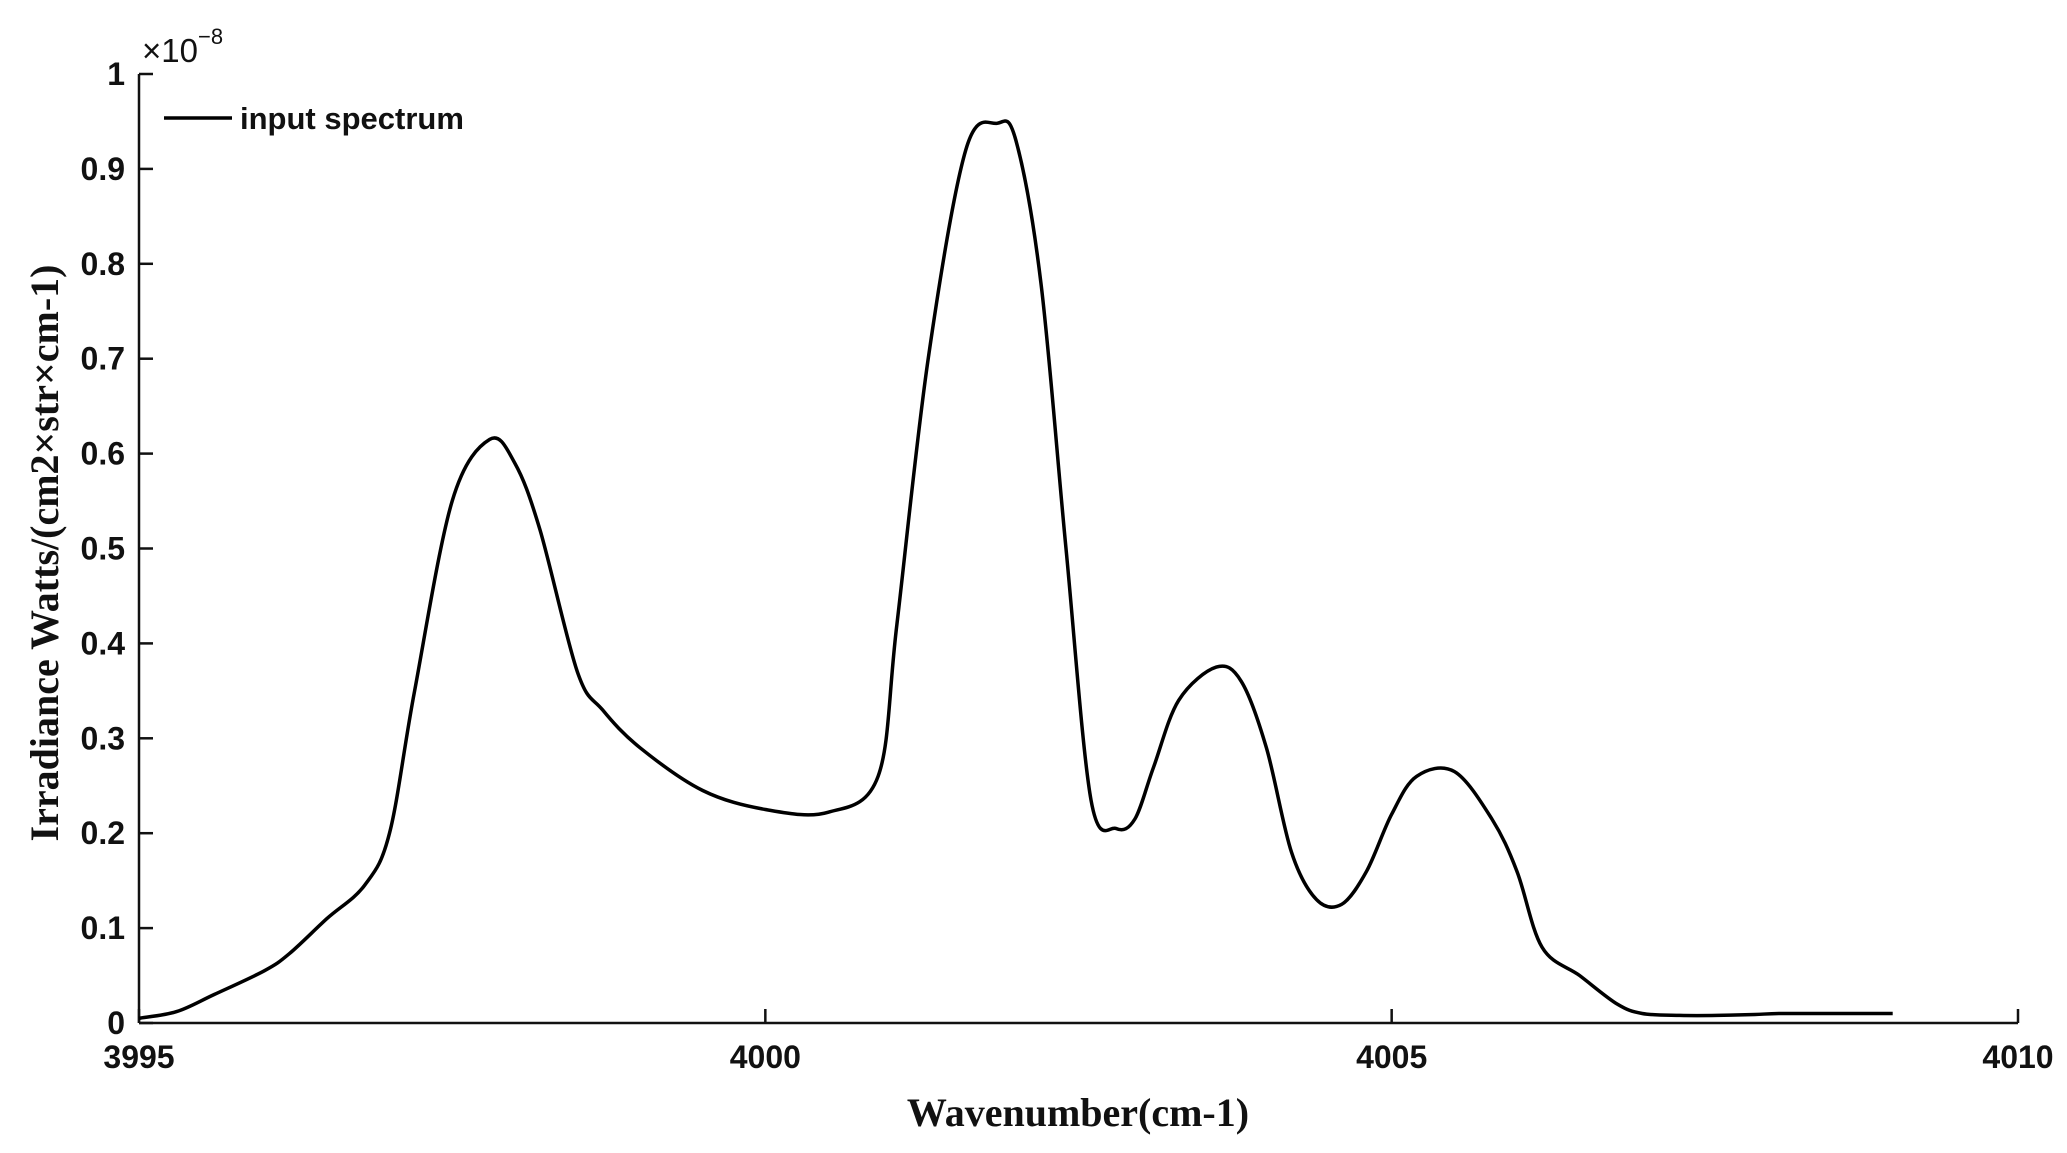 Image resolution: width=2067 pixels, height=1153 pixels. What do you see at coordinates (170, 50) in the screenshot?
I see `y-multiplier-base: ×10` at bounding box center [170, 50].